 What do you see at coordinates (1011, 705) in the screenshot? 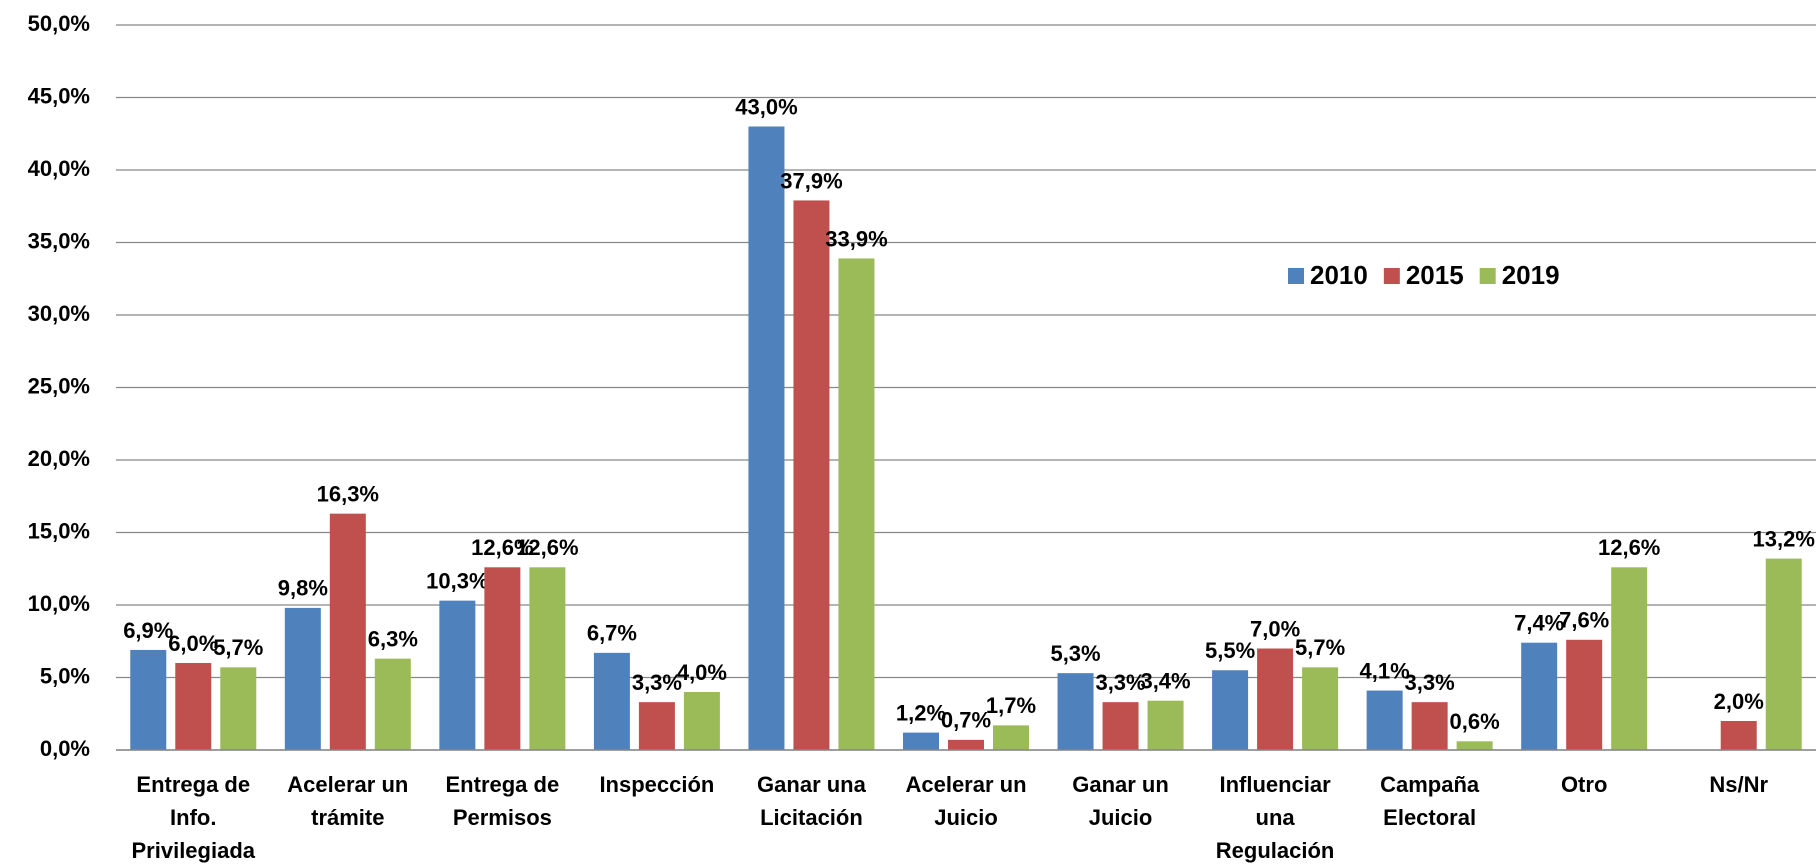
I see `value-label: 1,7%` at bounding box center [1011, 705].